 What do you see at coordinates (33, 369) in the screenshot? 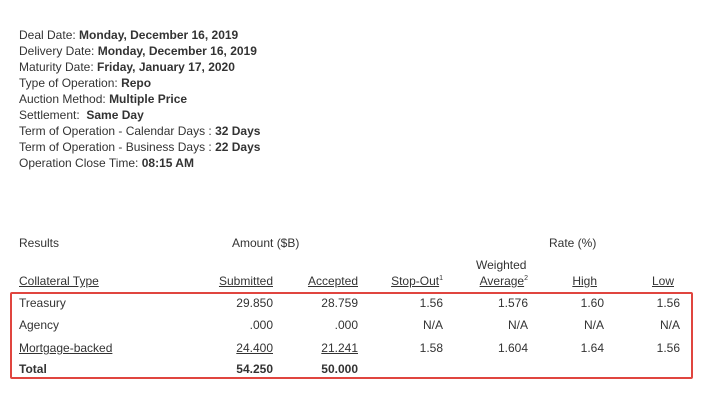
I see `cell-total-label: Total` at bounding box center [33, 369].